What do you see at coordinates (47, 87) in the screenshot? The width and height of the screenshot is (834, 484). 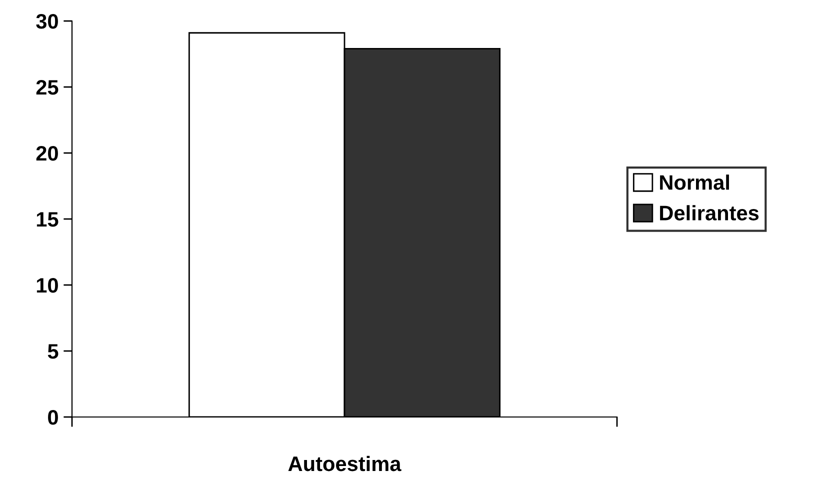 I see `y-tick-label: 25` at bounding box center [47, 87].